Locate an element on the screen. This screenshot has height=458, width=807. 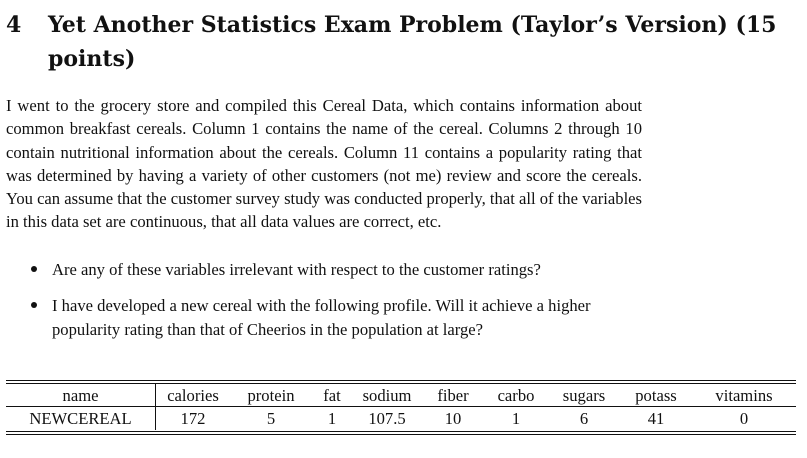
table-header-rule is located at coordinates (401, 406).